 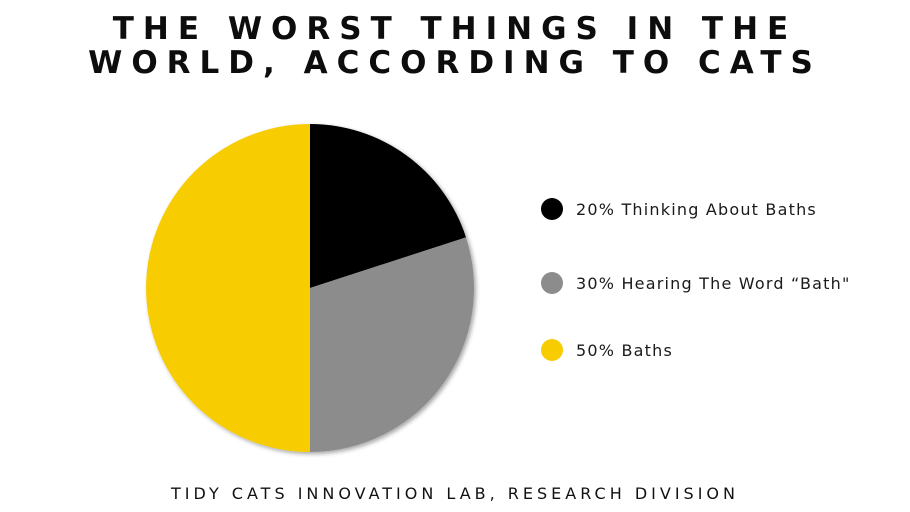 I want to click on chart-title-line-2: WORLD, ACCORDING TO CATS, so click(x=455, y=63).